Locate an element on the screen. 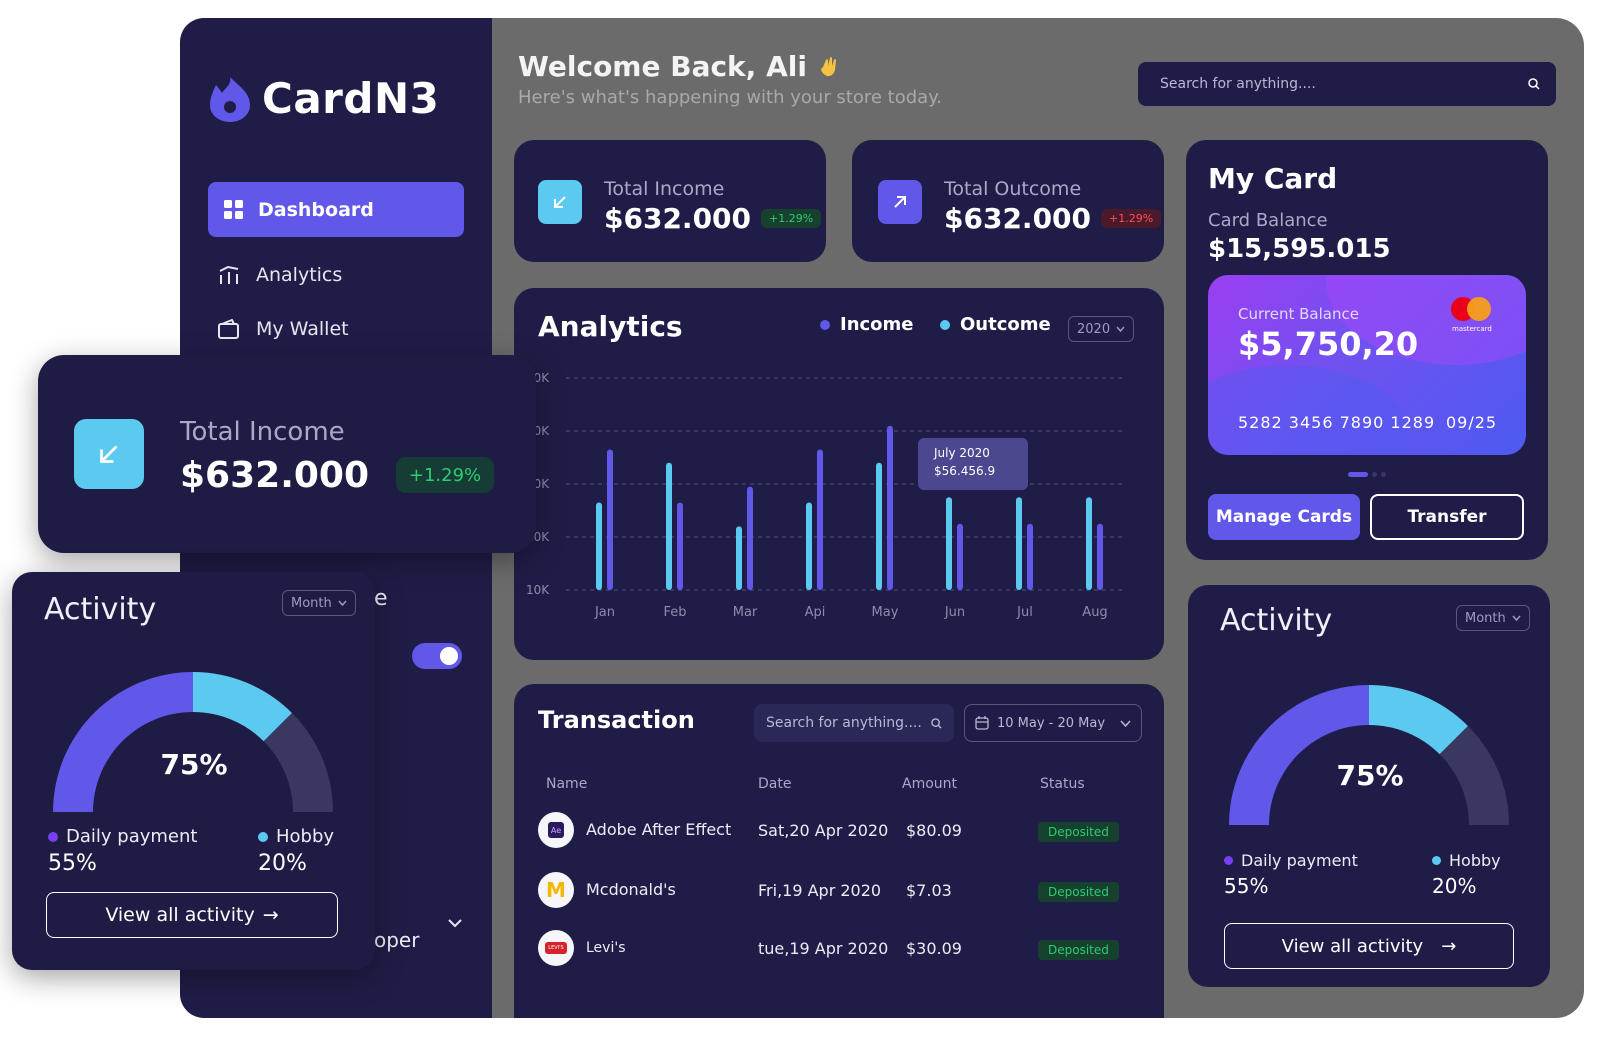  bar-outcome-jul is located at coordinates (1030, 556).